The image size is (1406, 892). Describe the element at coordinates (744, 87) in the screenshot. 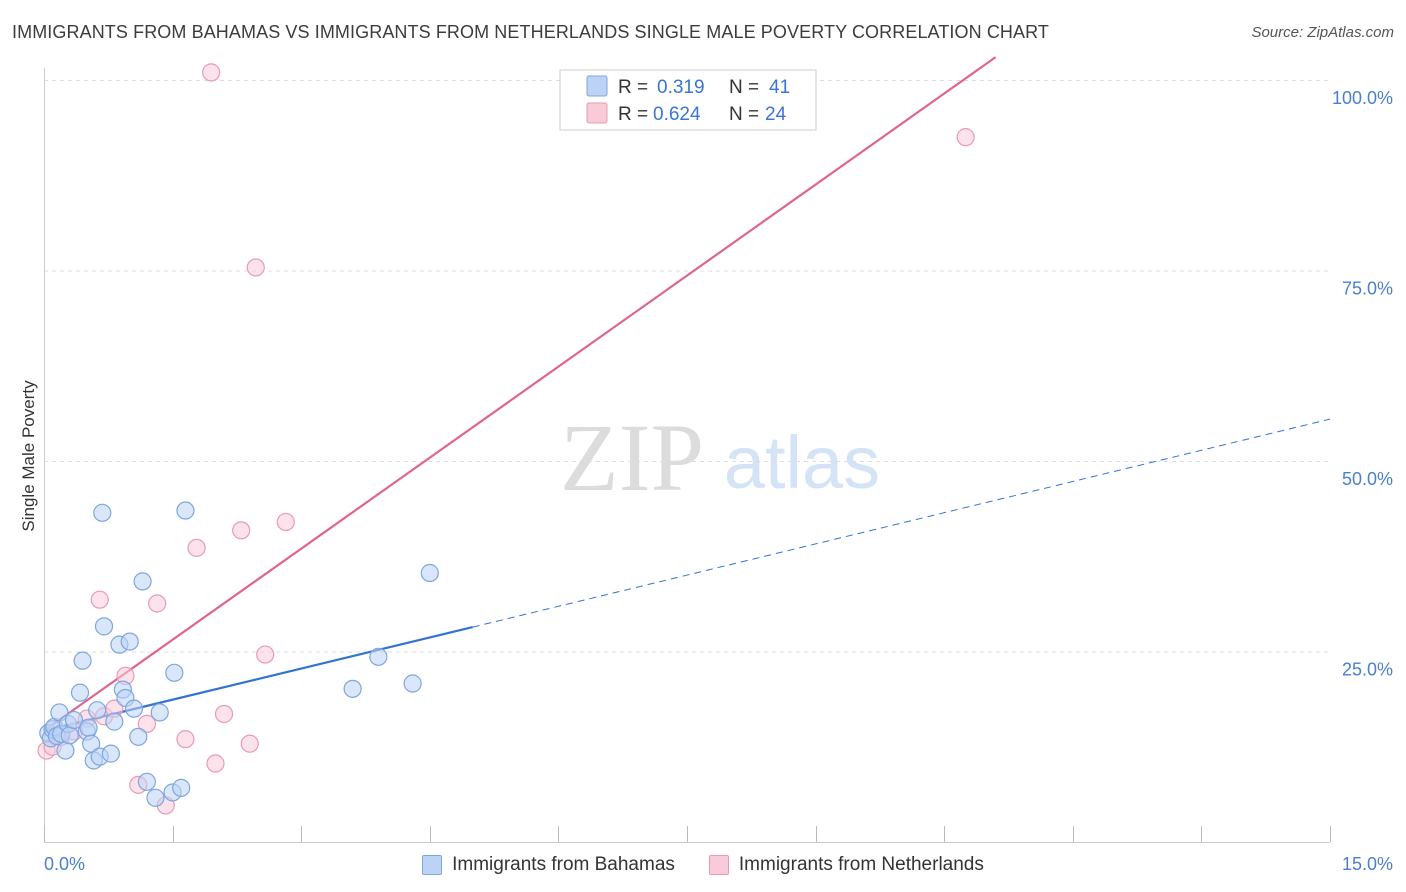

I see `legend-n-label-bahamas: N =` at that location.